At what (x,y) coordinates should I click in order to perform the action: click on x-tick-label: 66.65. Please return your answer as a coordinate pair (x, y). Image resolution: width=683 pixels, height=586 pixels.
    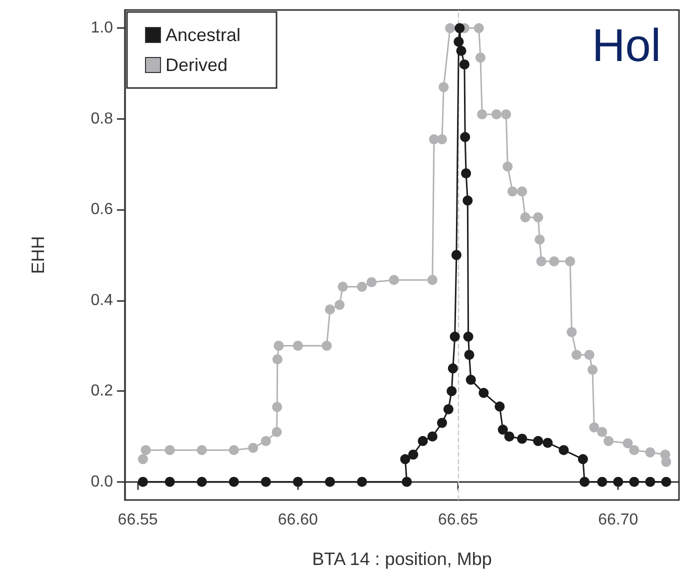
    Looking at the image, I should click on (458, 520).